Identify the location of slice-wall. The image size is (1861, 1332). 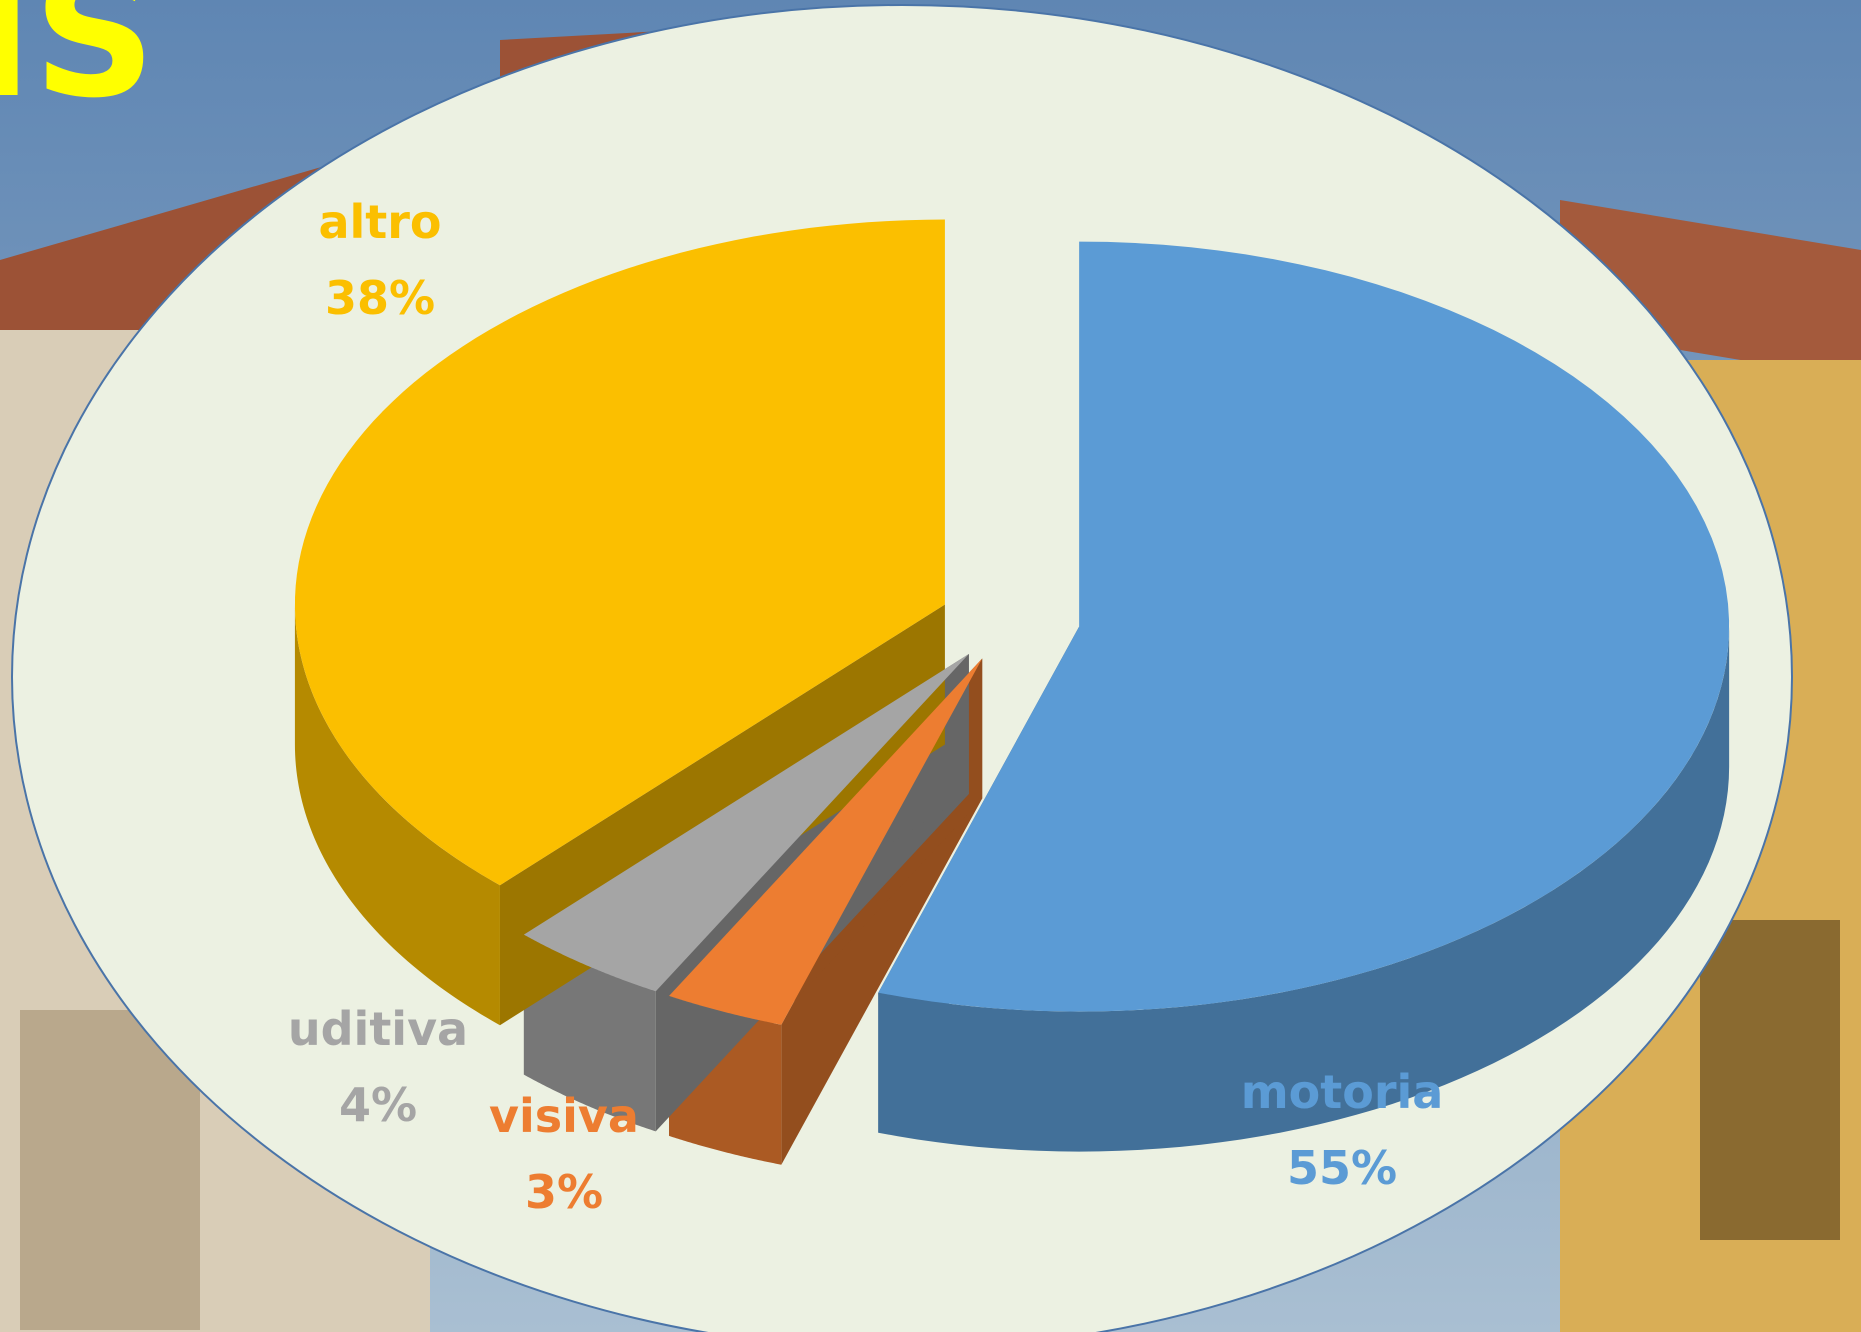
(397, 815).